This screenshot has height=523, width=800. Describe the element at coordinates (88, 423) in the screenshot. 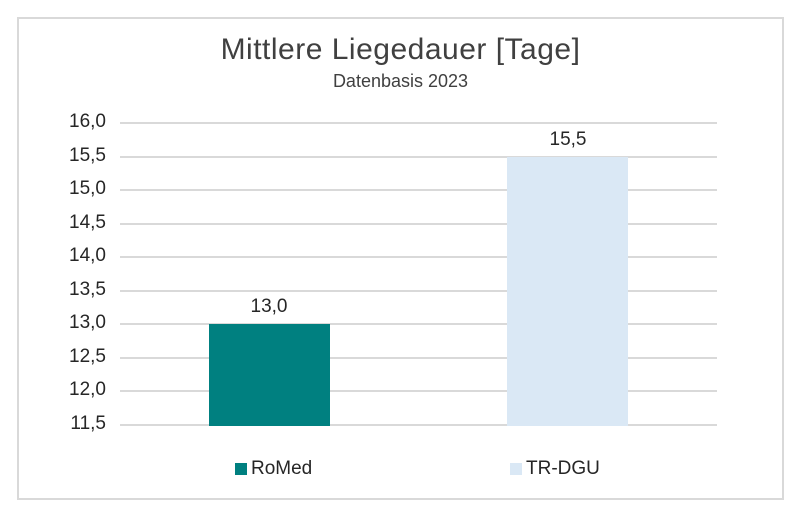

I see `y-axis-tick-label: 11,5` at that location.